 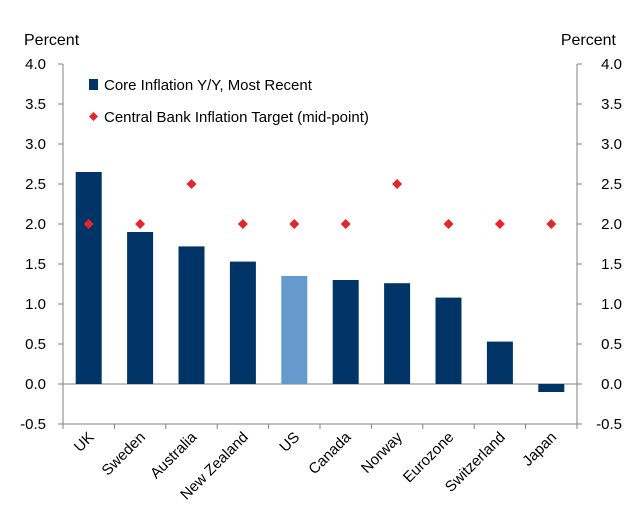 What do you see at coordinates (35, 224) in the screenshot?
I see `left-tick-label: 2.0` at bounding box center [35, 224].